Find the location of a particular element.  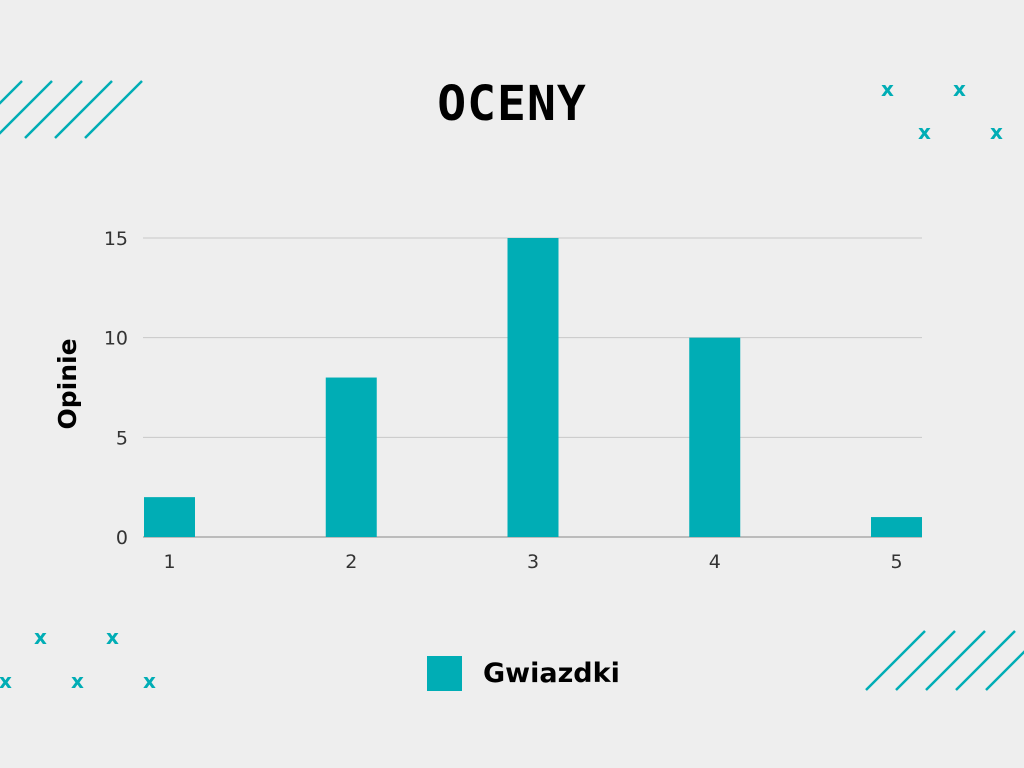

chart-title: OCENY is located at coordinates (512, 104).